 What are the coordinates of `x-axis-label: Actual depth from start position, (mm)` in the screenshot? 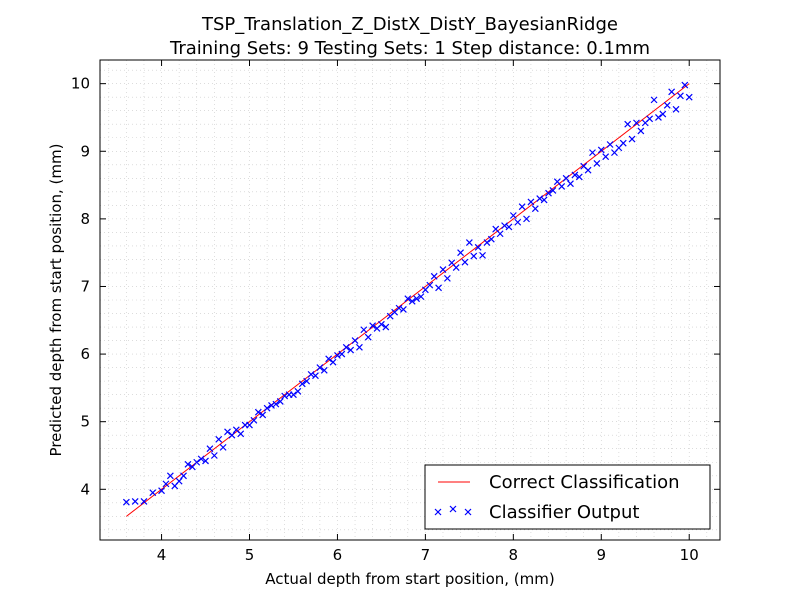 It's located at (409, 579).